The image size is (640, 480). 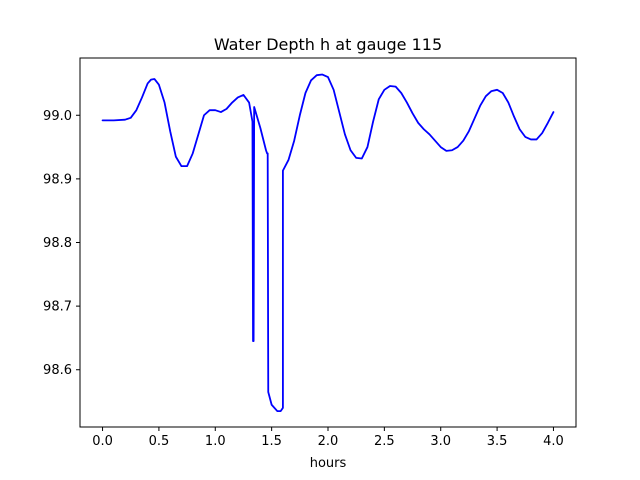 I want to click on y-tick-label: 98.6, so click(x=57, y=370).